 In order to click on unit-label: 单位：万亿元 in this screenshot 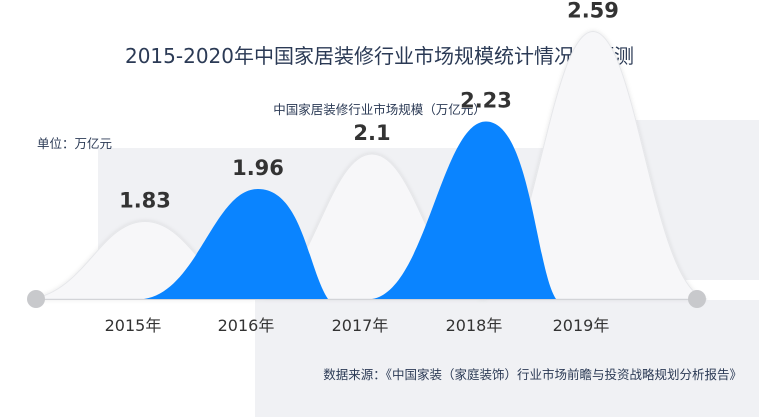, I will do `click(75, 143)`.